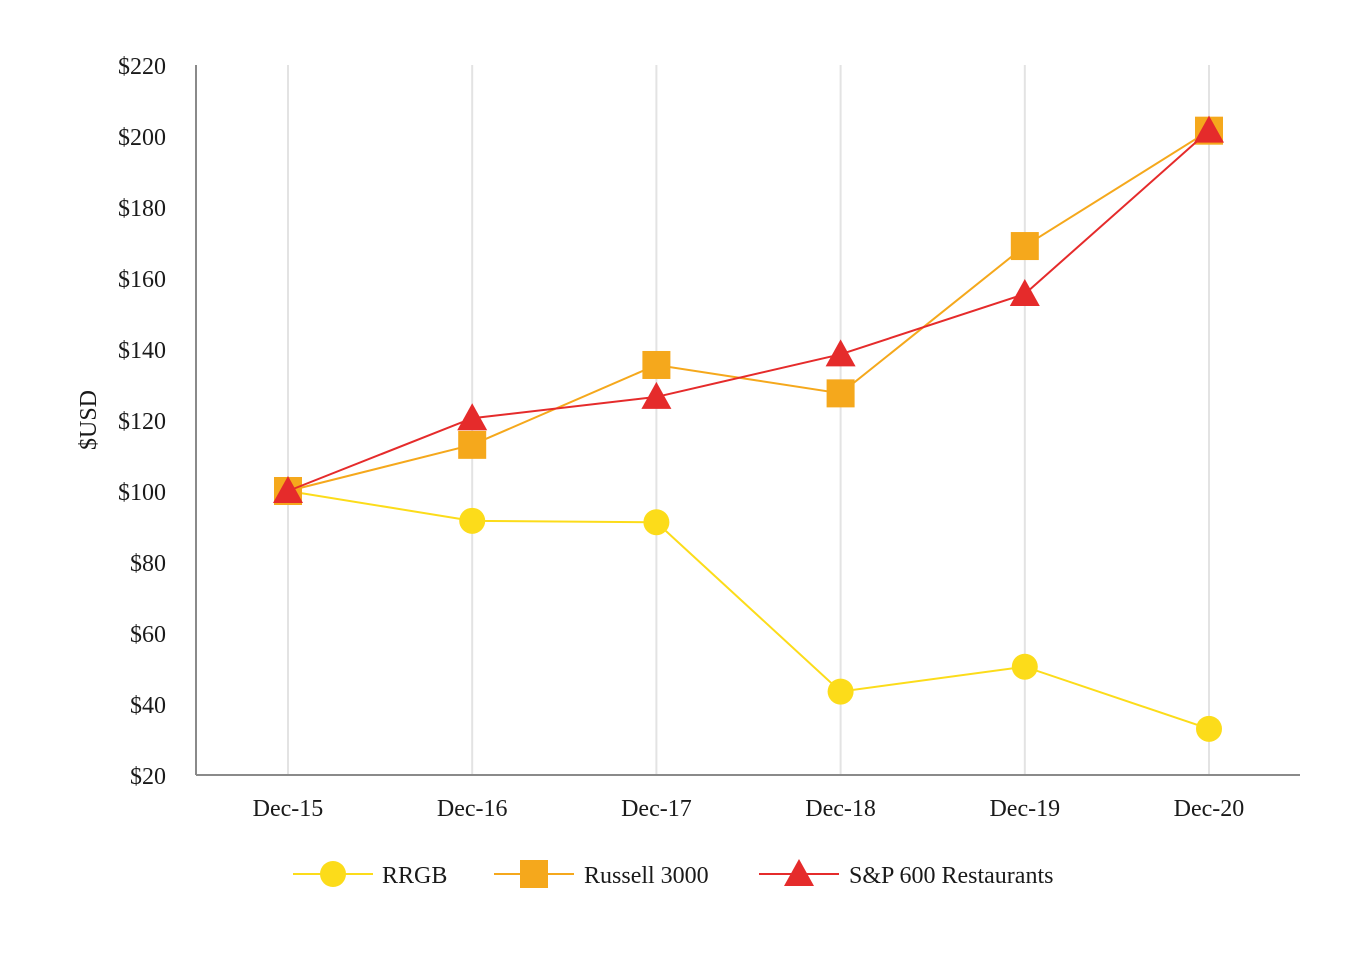  I want to click on legend-label: RRGB, so click(414, 876).